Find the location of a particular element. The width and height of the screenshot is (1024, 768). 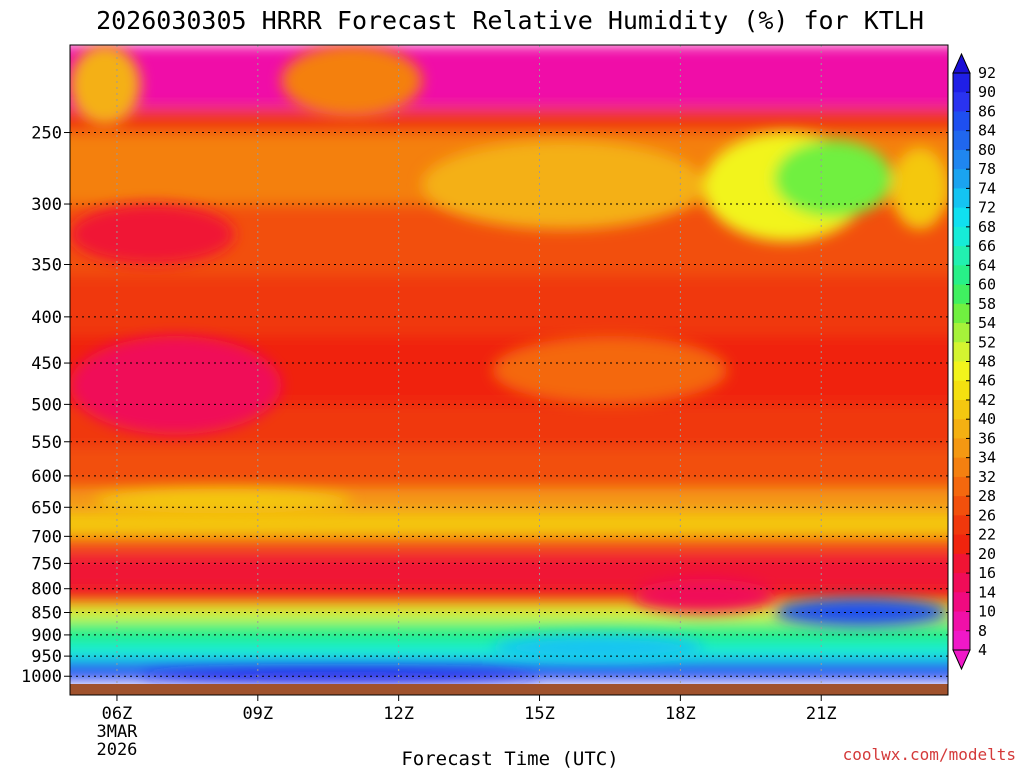

colorbar-label: 42 is located at coordinates (987, 400).